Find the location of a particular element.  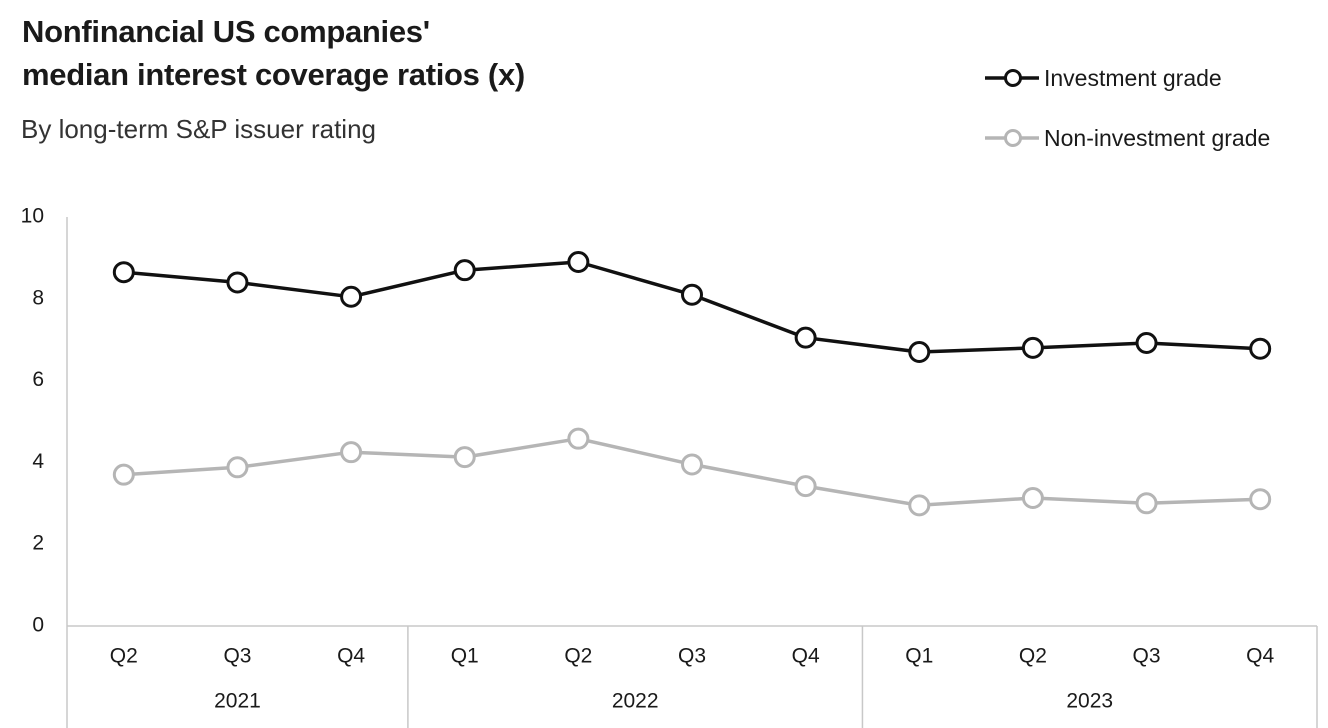

y-tick-label: 8 is located at coordinates (38, 297).